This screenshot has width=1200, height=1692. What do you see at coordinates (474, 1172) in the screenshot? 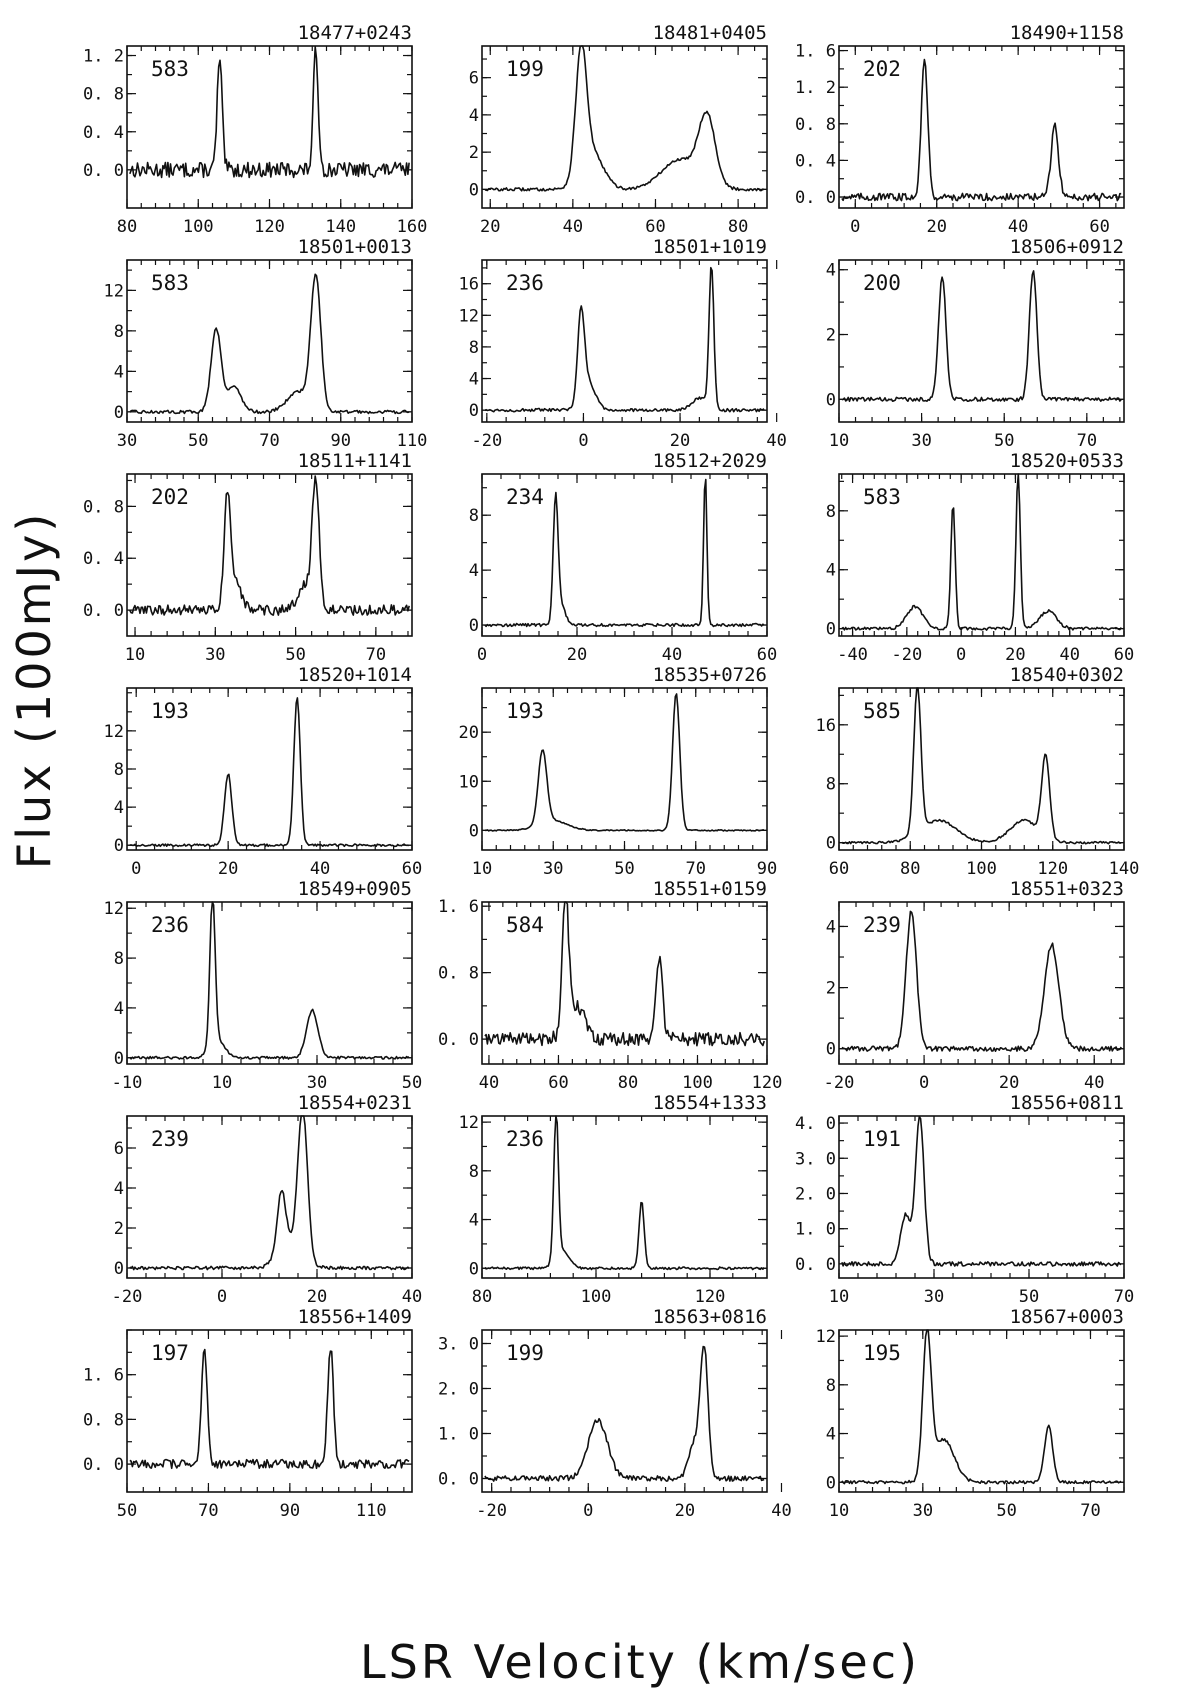
I see `y-tick-label: 8` at bounding box center [474, 1172].